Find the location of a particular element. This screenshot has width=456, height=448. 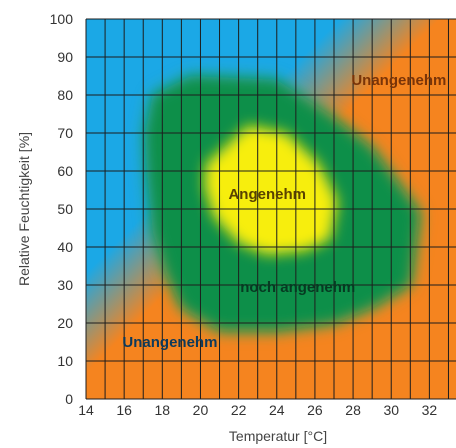

y-tick-label: 100 is located at coordinates (62, 19).